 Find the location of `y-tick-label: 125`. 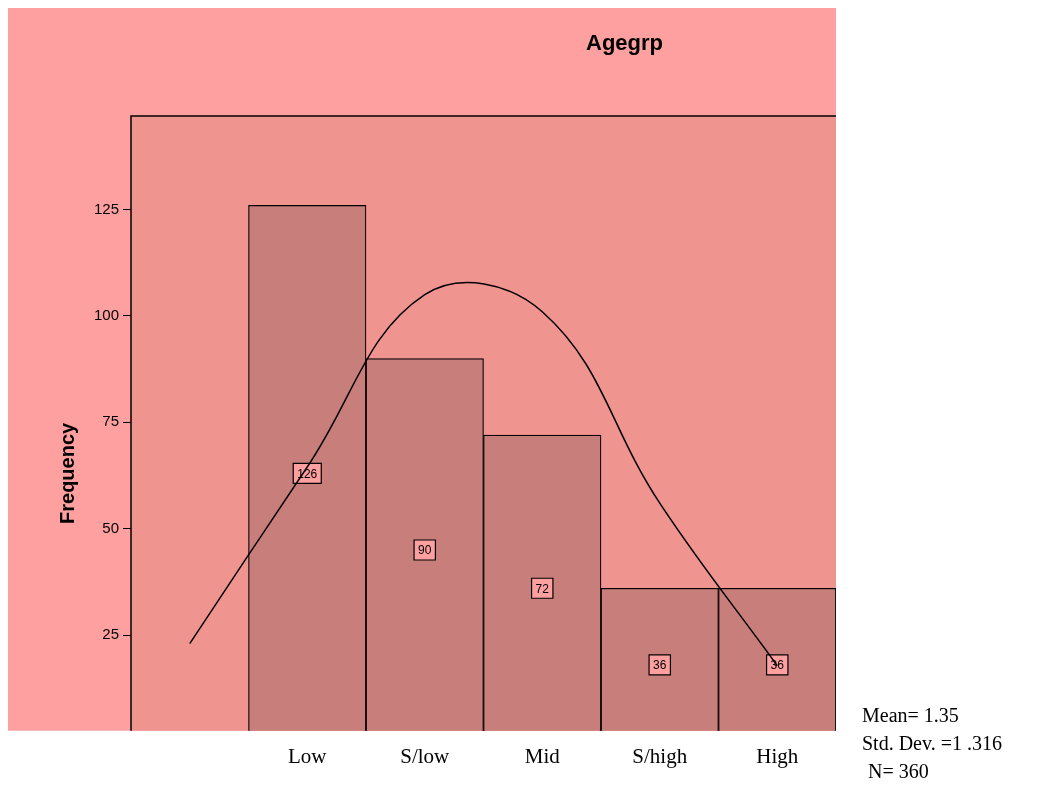

y-tick-label: 125 is located at coordinates (106, 208).